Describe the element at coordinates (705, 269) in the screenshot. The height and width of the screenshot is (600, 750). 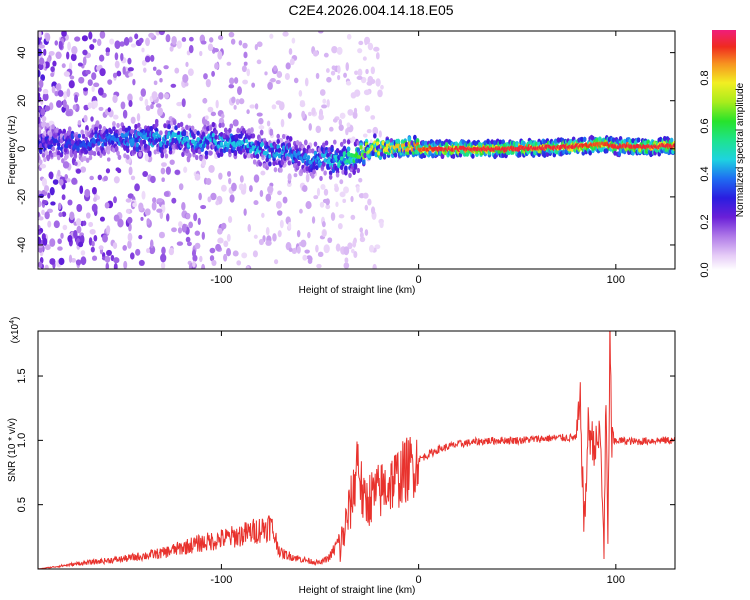
I see `colorbar-tick-label: 0.0` at that location.